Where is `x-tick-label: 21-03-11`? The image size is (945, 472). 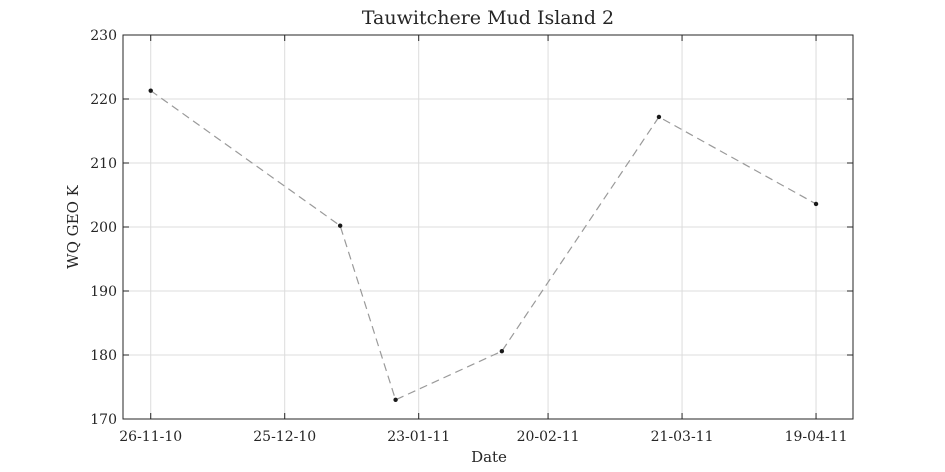 x-tick-label: 21-03-11 is located at coordinates (682, 437).